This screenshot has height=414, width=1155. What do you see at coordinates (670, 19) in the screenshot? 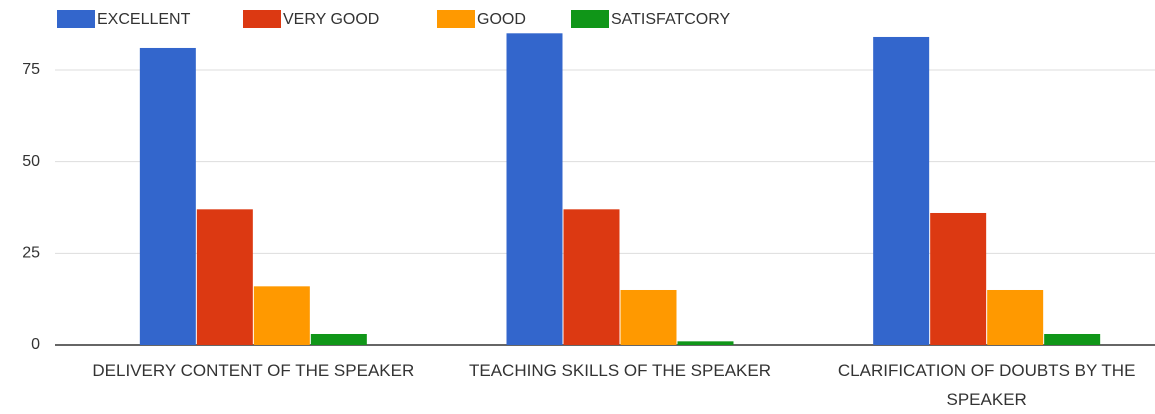
I see `legend-label: SATISFATCORY` at bounding box center [670, 19].